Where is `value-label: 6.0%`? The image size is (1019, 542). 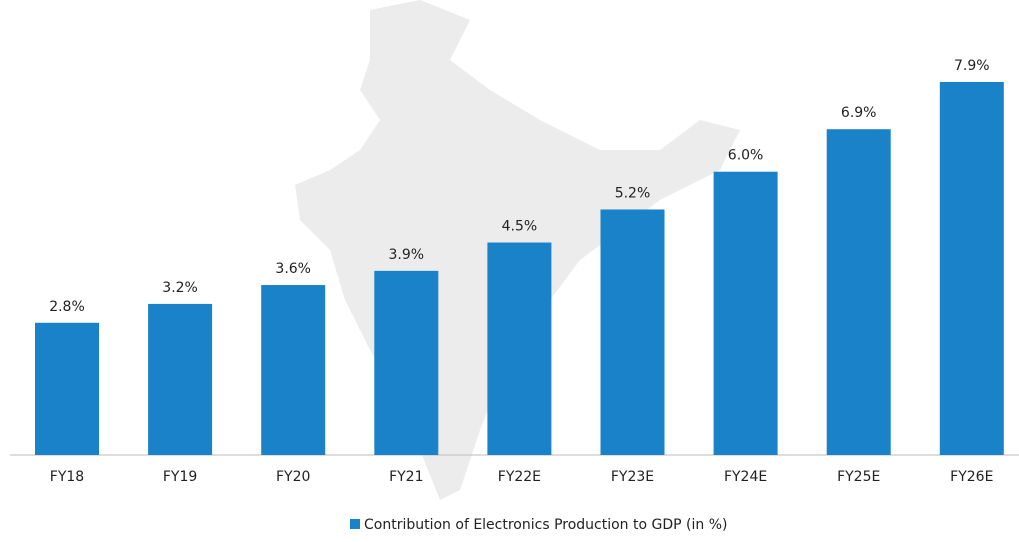 value-label: 6.0% is located at coordinates (746, 156).